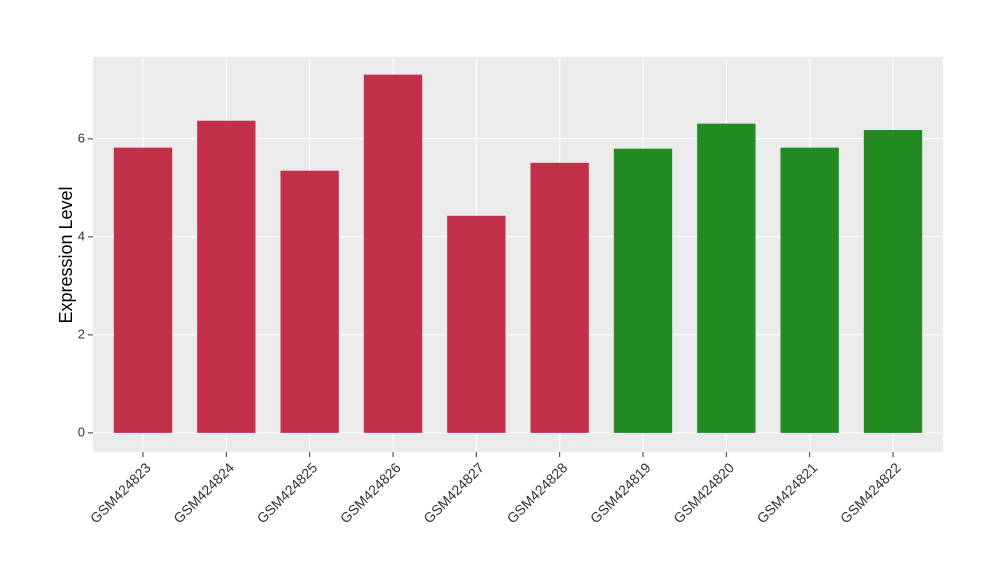 The width and height of the screenshot is (1000, 580). What do you see at coordinates (120, 492) in the screenshot?
I see `x-tick-label: GSM424823` at bounding box center [120, 492].